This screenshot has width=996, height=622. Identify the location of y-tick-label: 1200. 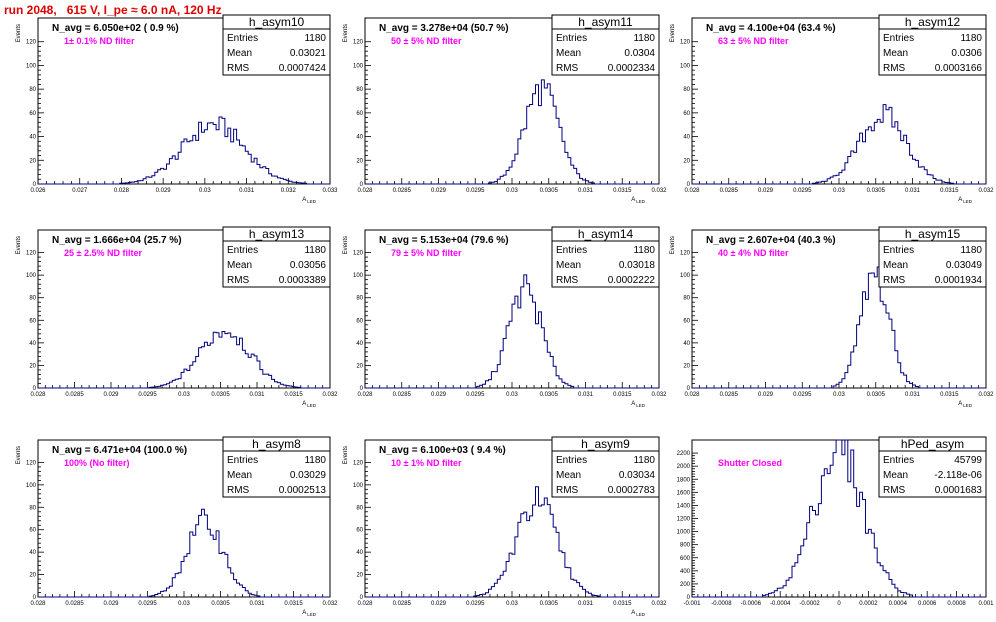
(684, 520).